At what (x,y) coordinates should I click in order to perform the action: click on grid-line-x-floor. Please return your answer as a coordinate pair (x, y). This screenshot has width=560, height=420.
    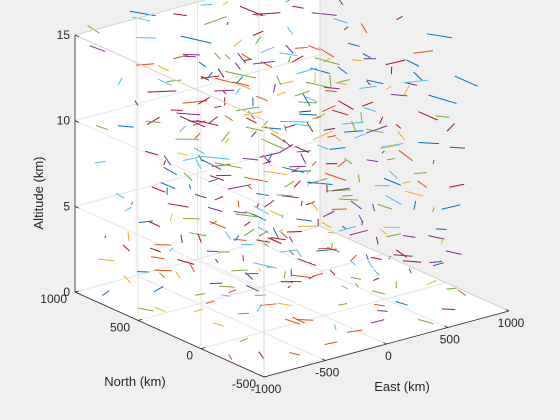
    Looking at the image, I should click on (231, 318).